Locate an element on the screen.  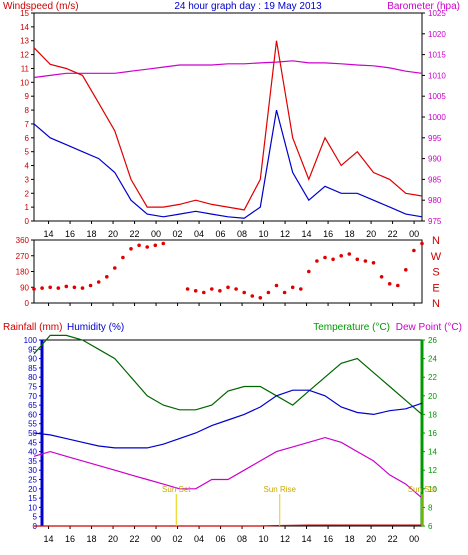
direction-plot-frame is located at coordinates (228, 271).